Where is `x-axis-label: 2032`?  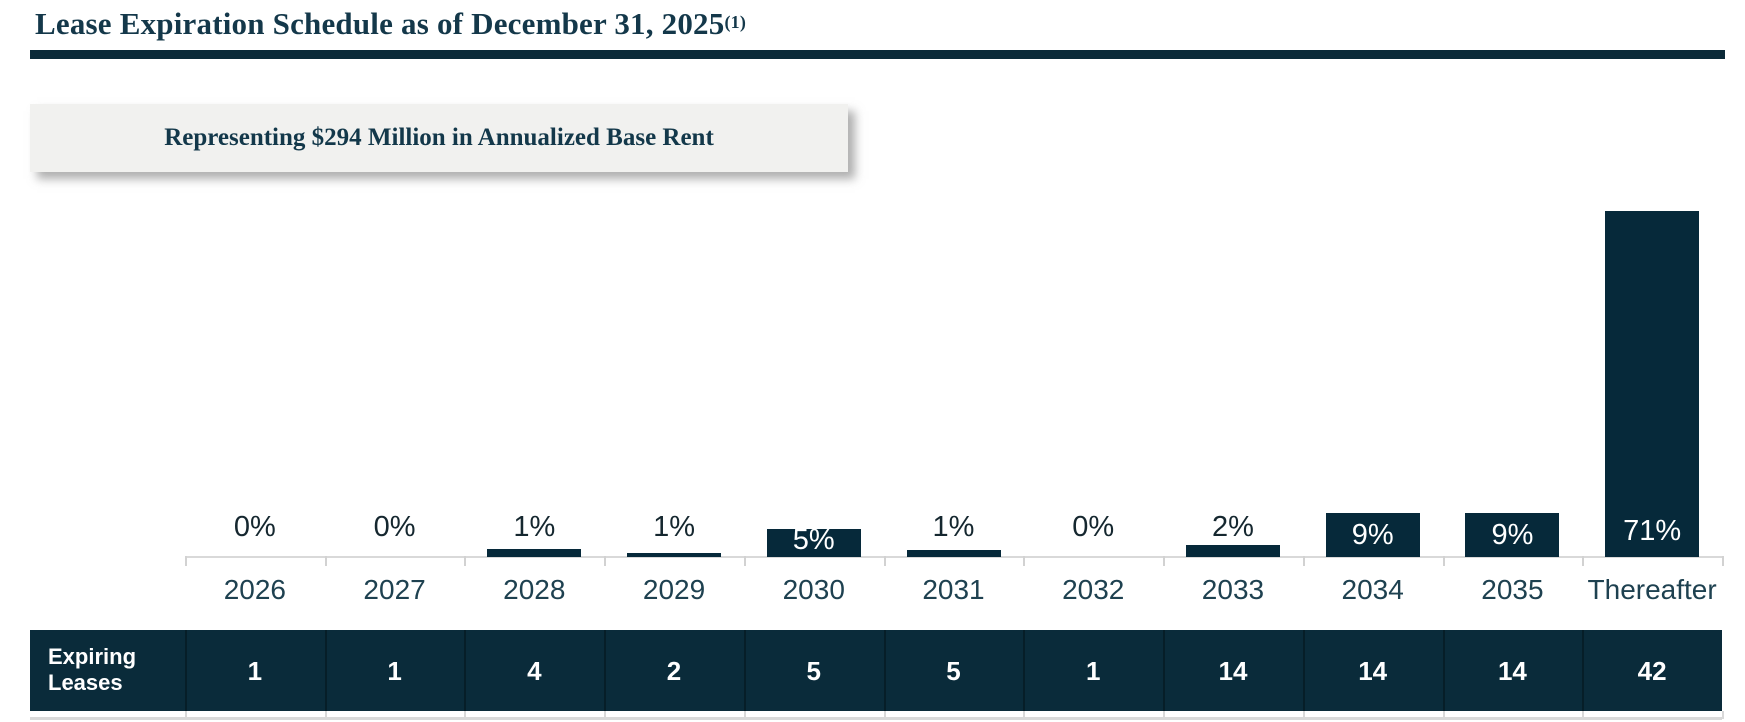
x-axis-label: 2032 is located at coordinates (1093, 589).